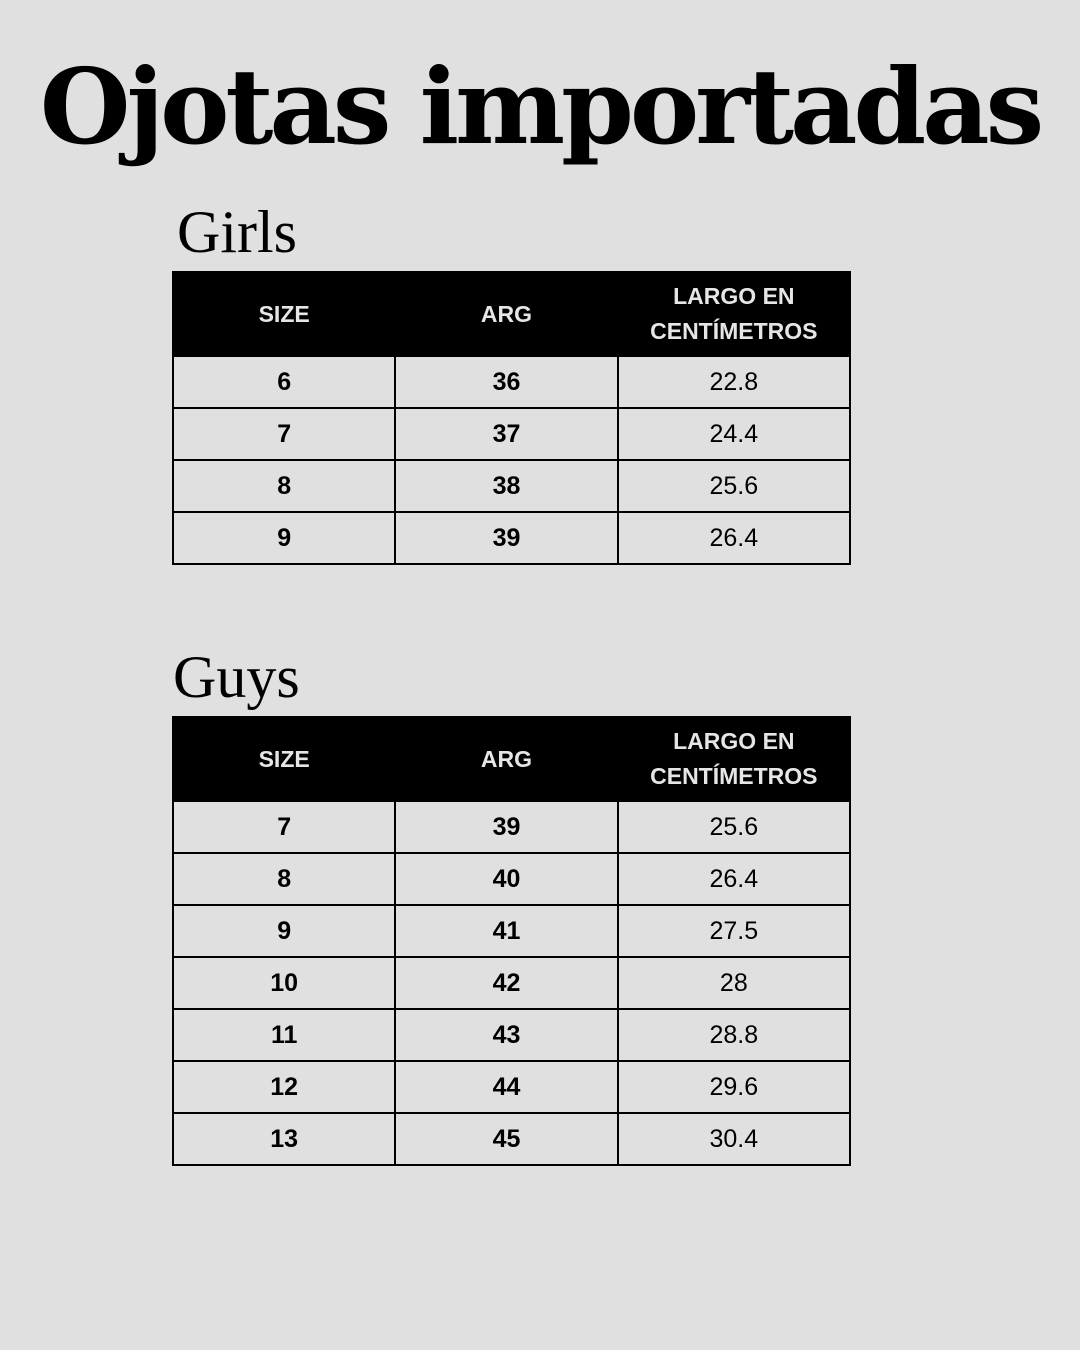 This screenshot has height=1350, width=1080. I want to click on table-row: 8 38 25.6, so click(511, 486).